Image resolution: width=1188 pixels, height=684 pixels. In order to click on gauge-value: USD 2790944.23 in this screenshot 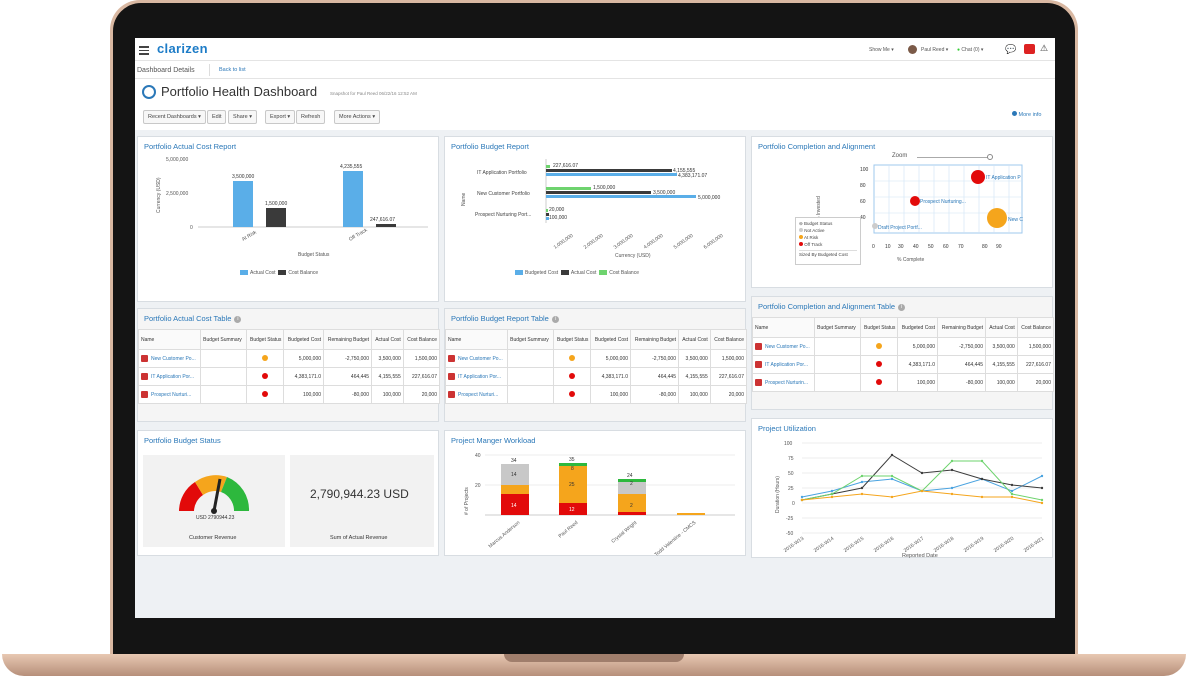, I will do `click(215, 518)`.